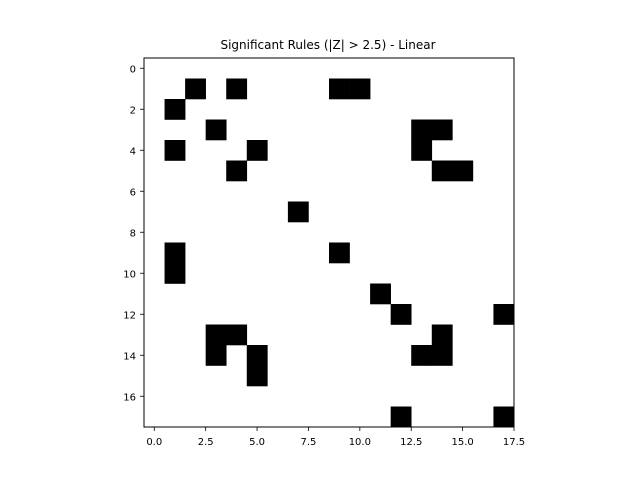 Image resolution: width=640 pixels, height=480 pixels. What do you see at coordinates (327, 45) in the screenshot?
I see `chart-title: Significant Rules (|Z| > 2.5) - Linear` at bounding box center [327, 45].